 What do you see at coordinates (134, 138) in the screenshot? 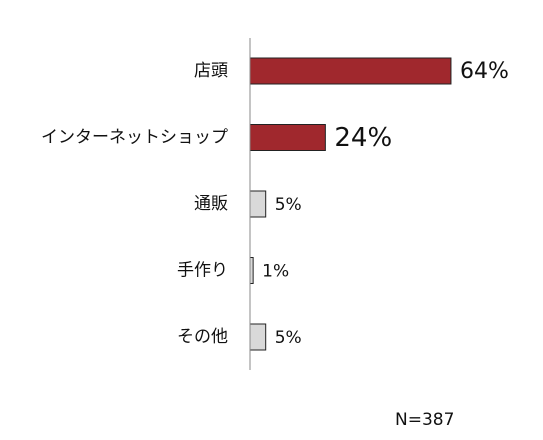
I see `category-label: インターネットショップ` at bounding box center [134, 138].